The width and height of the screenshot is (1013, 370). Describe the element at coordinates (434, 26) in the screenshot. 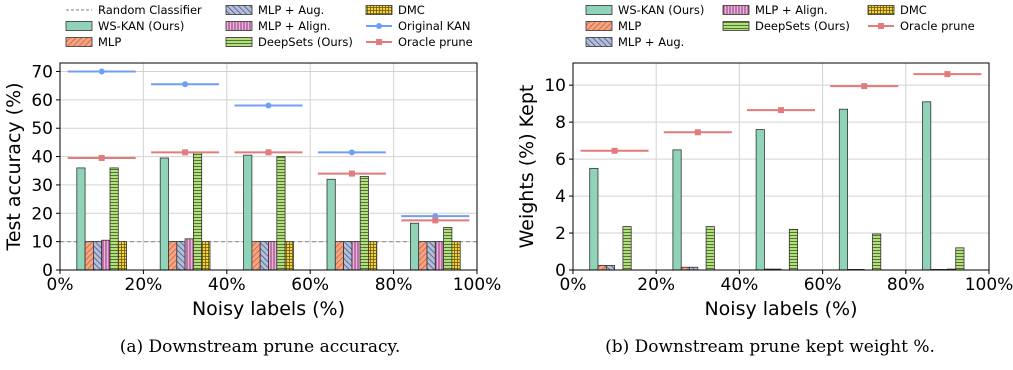

I see `legend-label-original-kan: Original KAN` at that location.